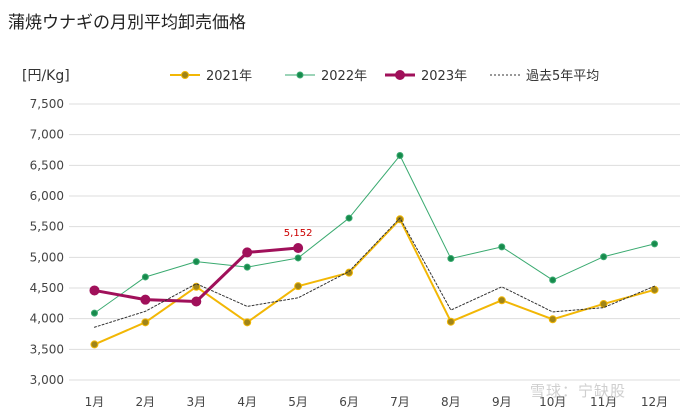 The height and width of the screenshot is (412, 690). What do you see at coordinates (298, 402) in the screenshot?
I see `x-tick-label-5: 5月` at bounding box center [298, 402].